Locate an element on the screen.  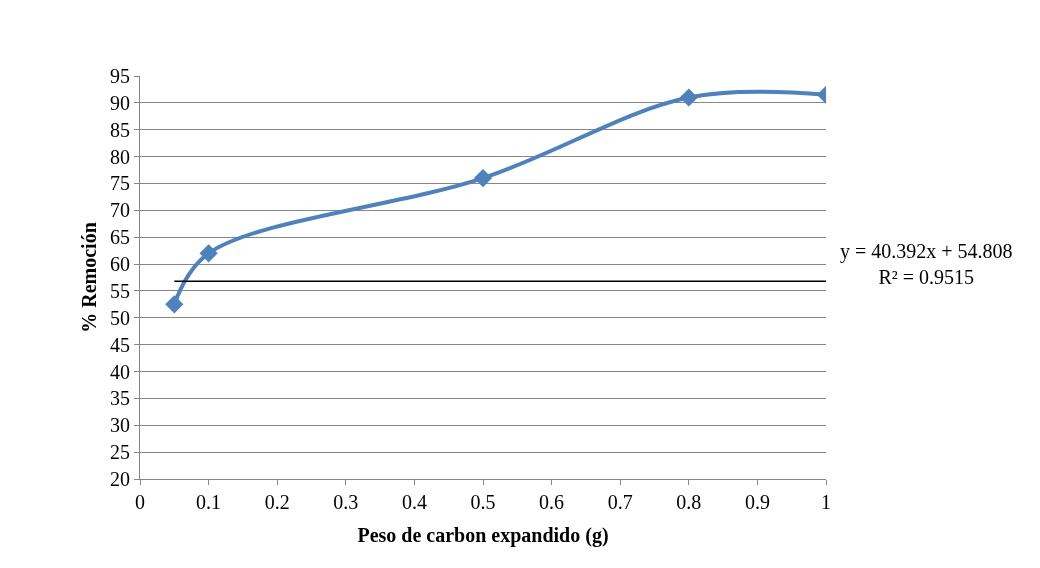
x-tick-label: 0.2 is located at coordinates (277, 502).